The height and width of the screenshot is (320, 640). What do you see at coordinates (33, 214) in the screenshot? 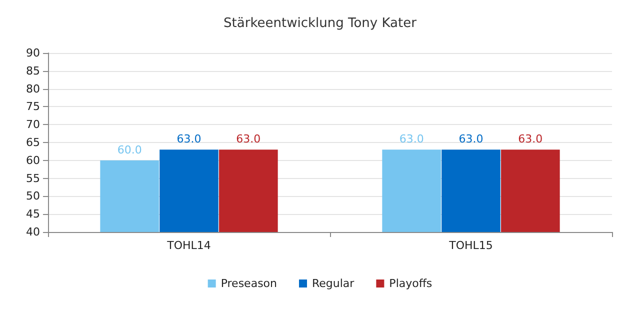
I see `y-tick-label: 45` at bounding box center [33, 214].